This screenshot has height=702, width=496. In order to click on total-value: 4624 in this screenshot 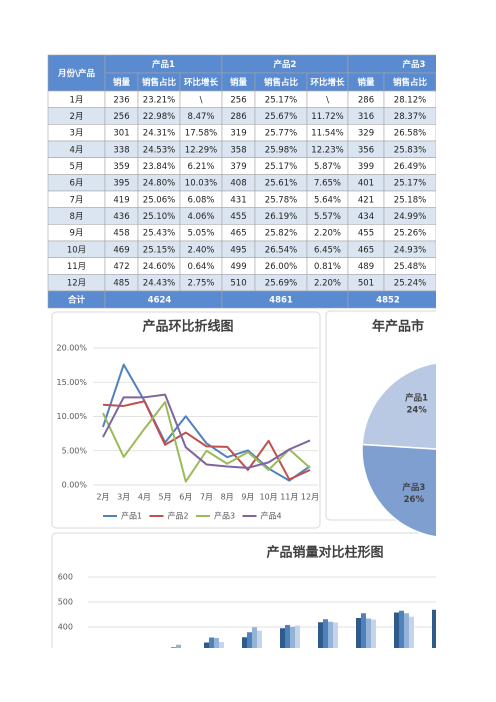, I will do `click(160, 301)`.